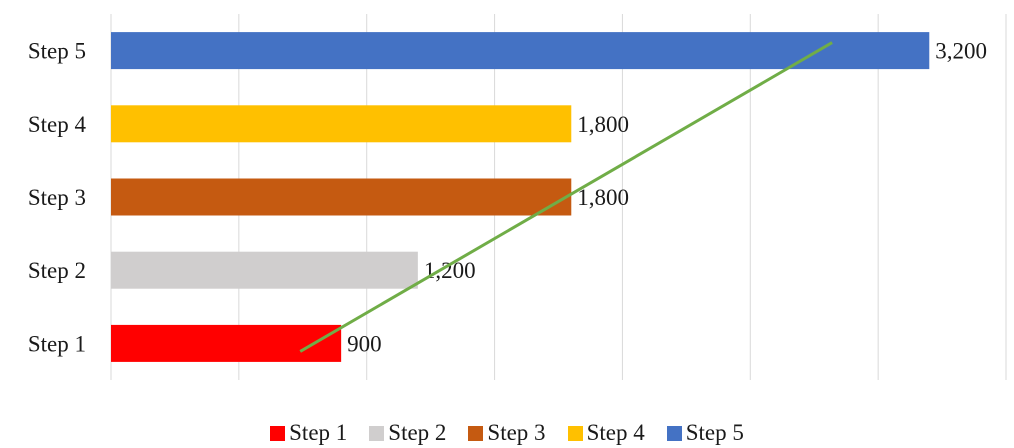 This screenshot has height=448, width=1014. Describe the element at coordinates (364, 343) in the screenshot. I see `data-label: 900` at that location.